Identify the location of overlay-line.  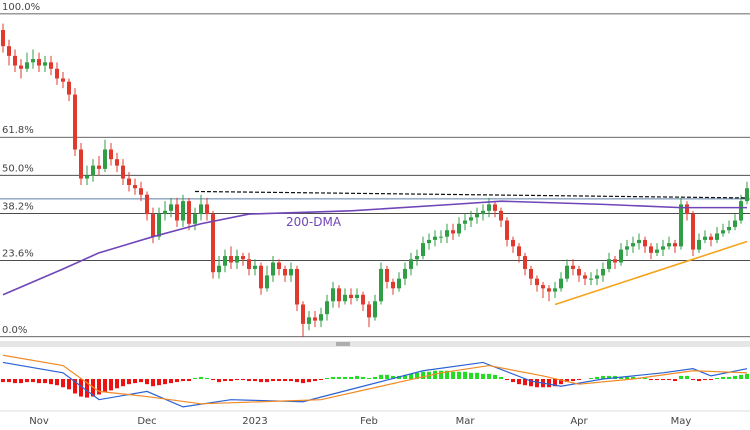
(651, 273).